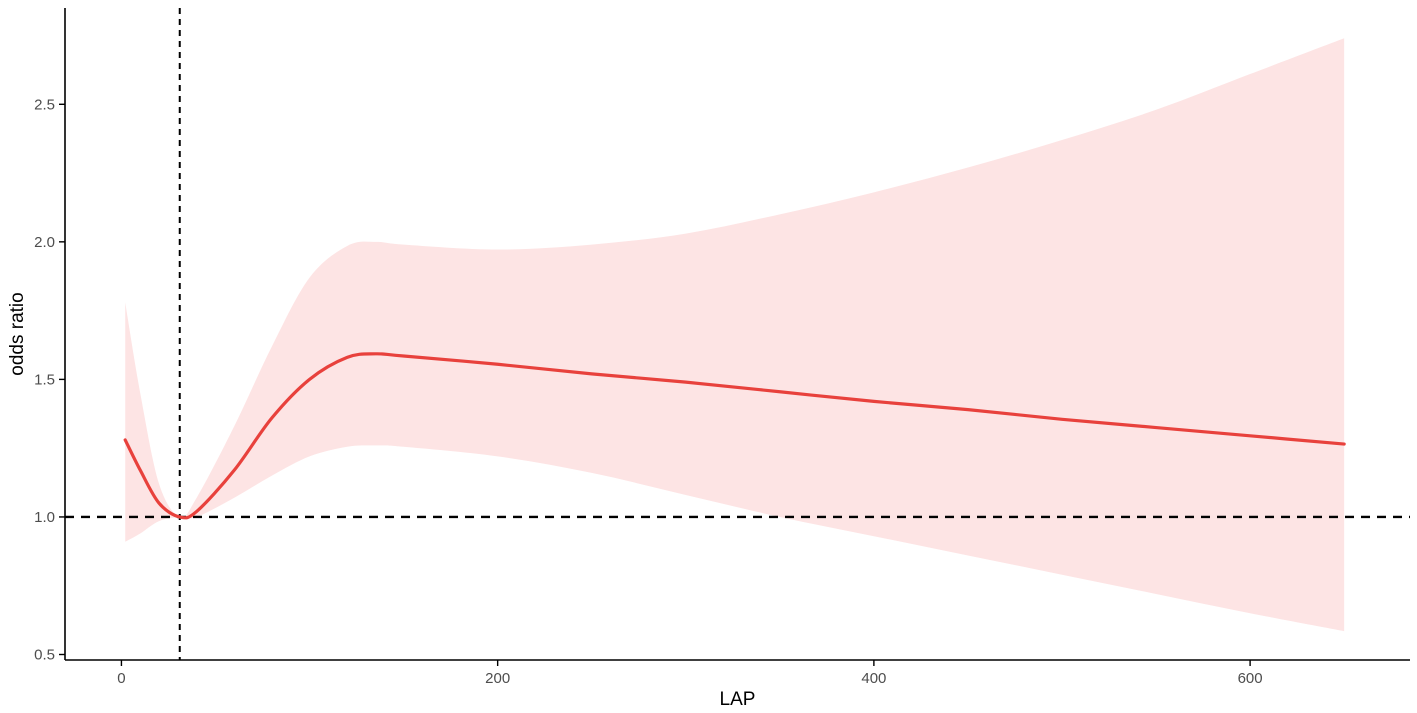 The image size is (1417, 713). Describe the element at coordinates (497, 678) in the screenshot. I see `x-tick-label: 200` at that location.